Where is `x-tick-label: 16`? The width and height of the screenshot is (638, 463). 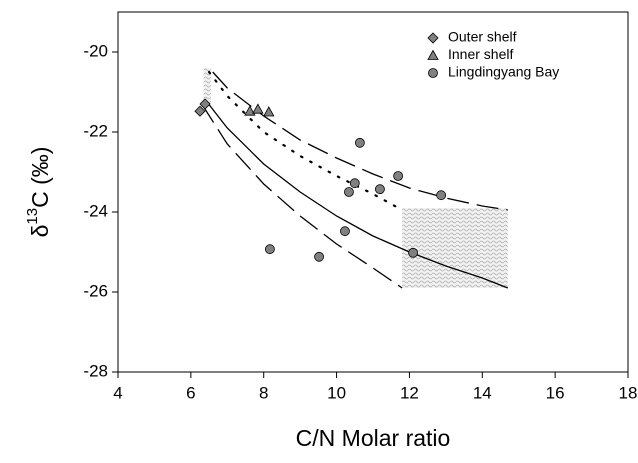
x-tick-label: 16 is located at coordinates (555, 392).